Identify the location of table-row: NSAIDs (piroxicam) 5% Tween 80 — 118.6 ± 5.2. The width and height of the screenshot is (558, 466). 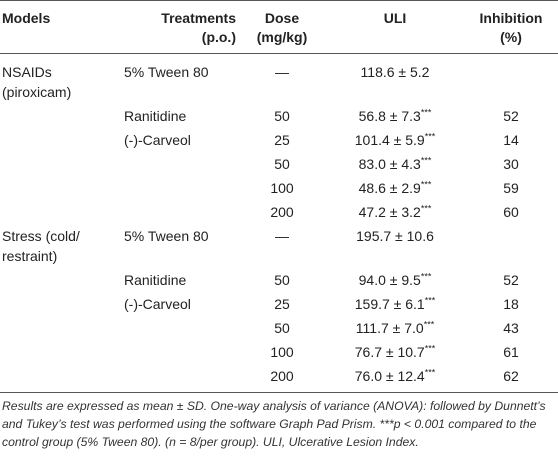
(279, 79).